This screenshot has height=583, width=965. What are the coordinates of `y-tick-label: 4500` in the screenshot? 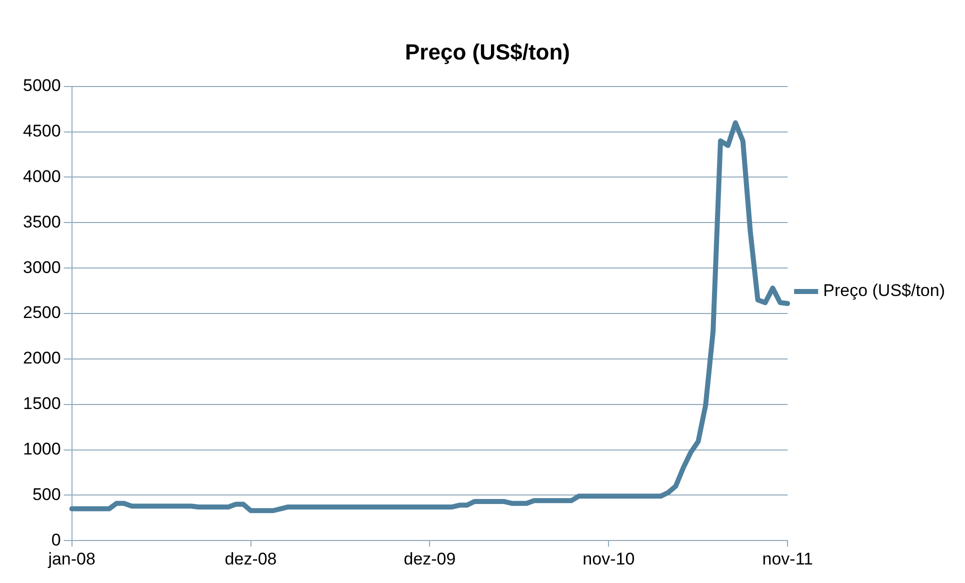 It's located at (41, 131).